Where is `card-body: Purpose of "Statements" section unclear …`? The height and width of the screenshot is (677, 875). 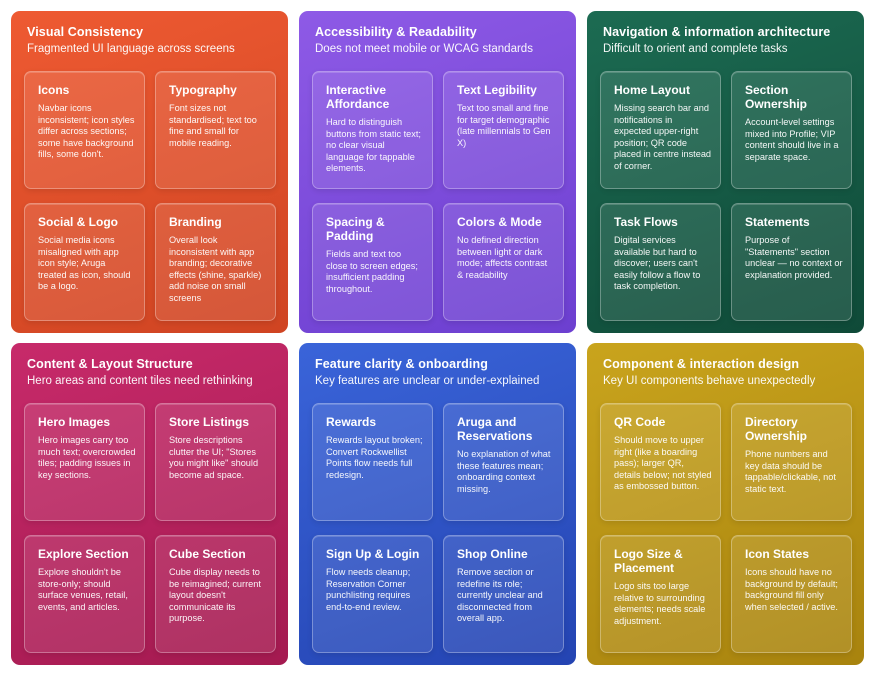
card-body: Purpose of "Statements" section unclear … is located at coordinates (794, 257).